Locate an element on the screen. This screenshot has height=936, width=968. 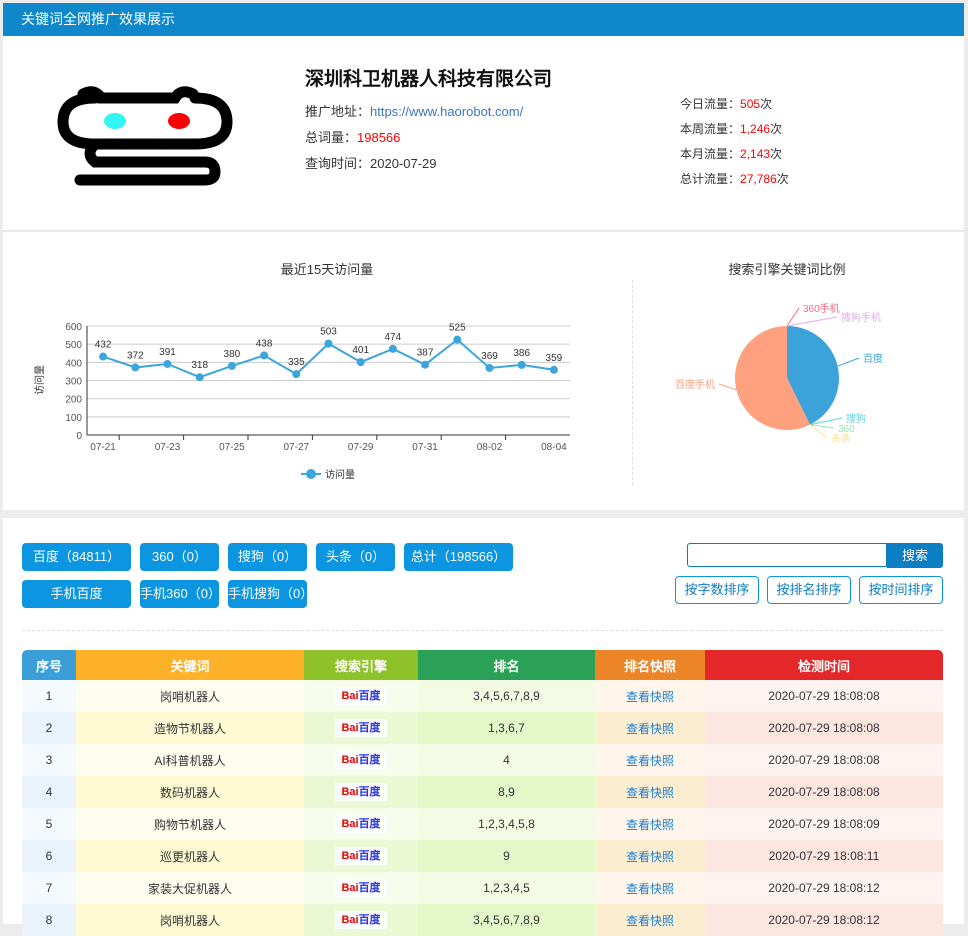
cell-time: 2020-07-29 18:08:09 is located at coordinates (824, 824).